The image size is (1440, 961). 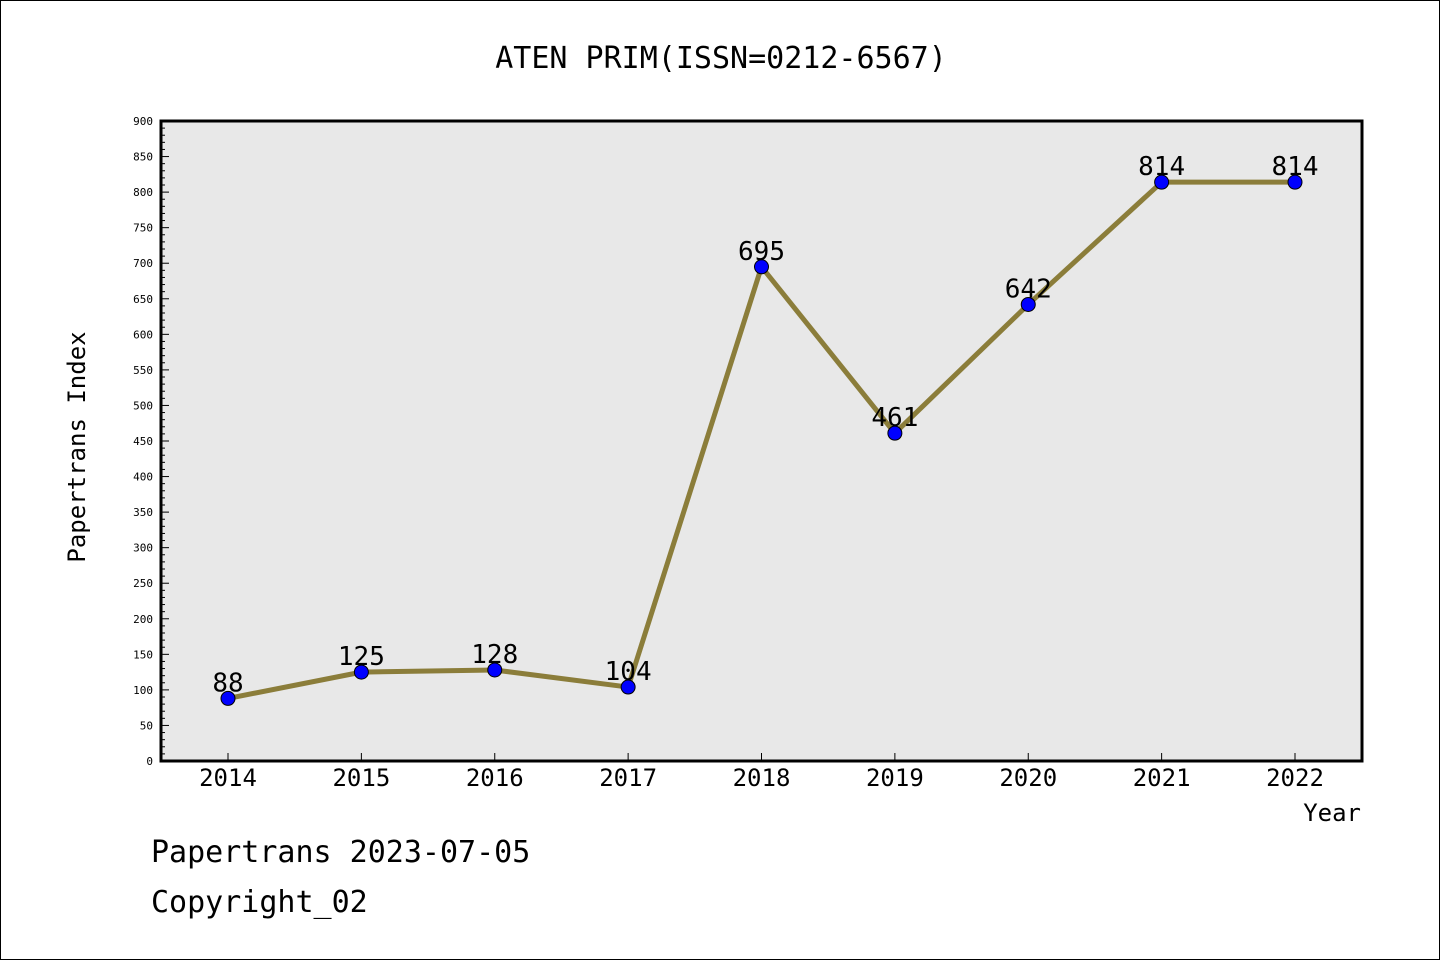 What do you see at coordinates (361, 778) in the screenshot?
I see `x-tick-label: 2015` at bounding box center [361, 778].